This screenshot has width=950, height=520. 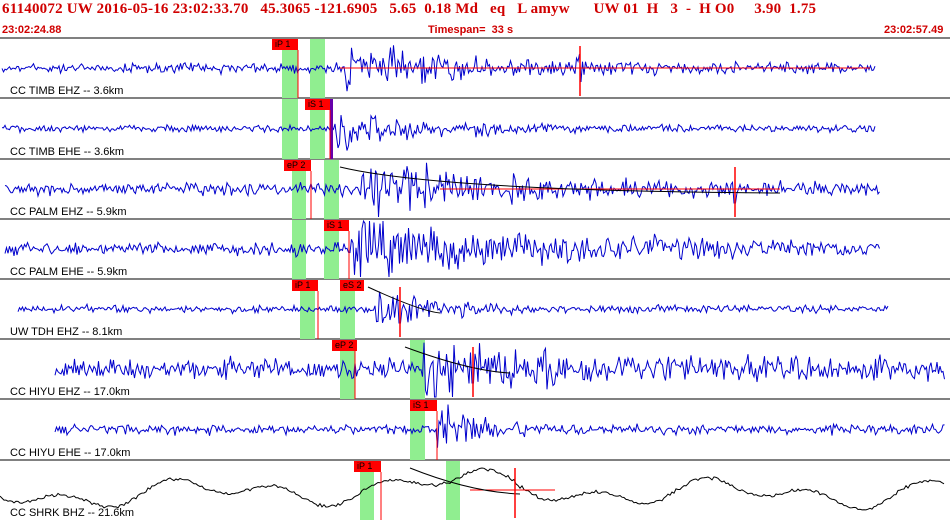 I want to click on station-label: UW TDH EHZ -- 8.1km, so click(x=66, y=332).